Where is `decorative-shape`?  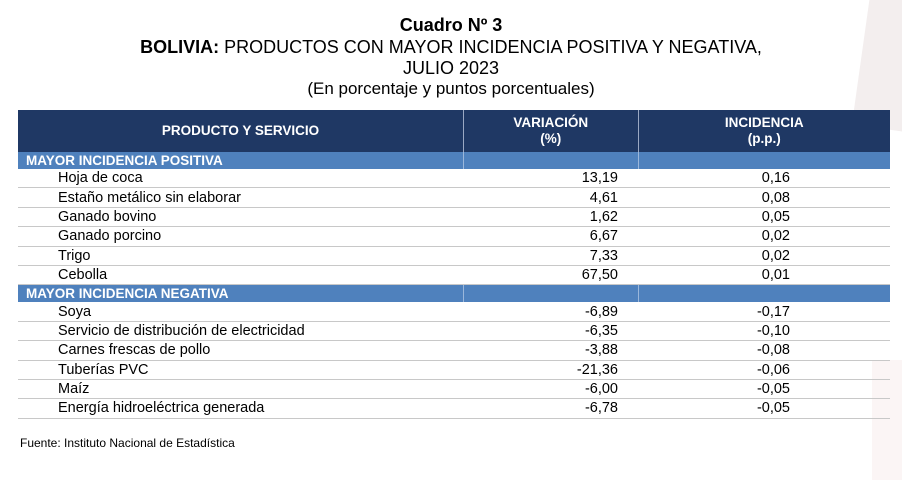 decorative-shape is located at coordinates (887, 420).